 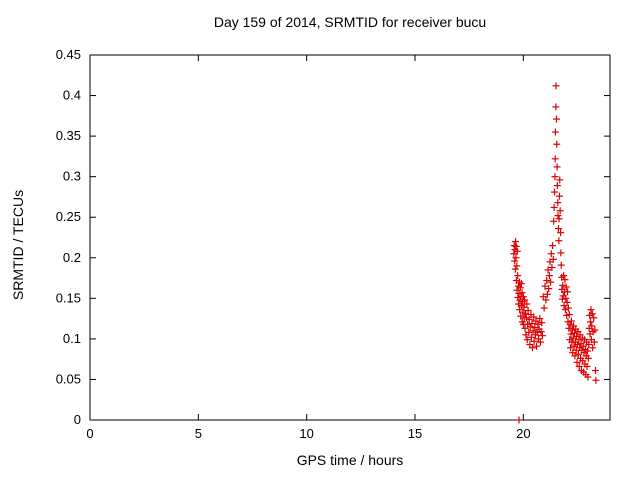 I want to click on y-tick-label: 0.15, so click(x=68, y=297).